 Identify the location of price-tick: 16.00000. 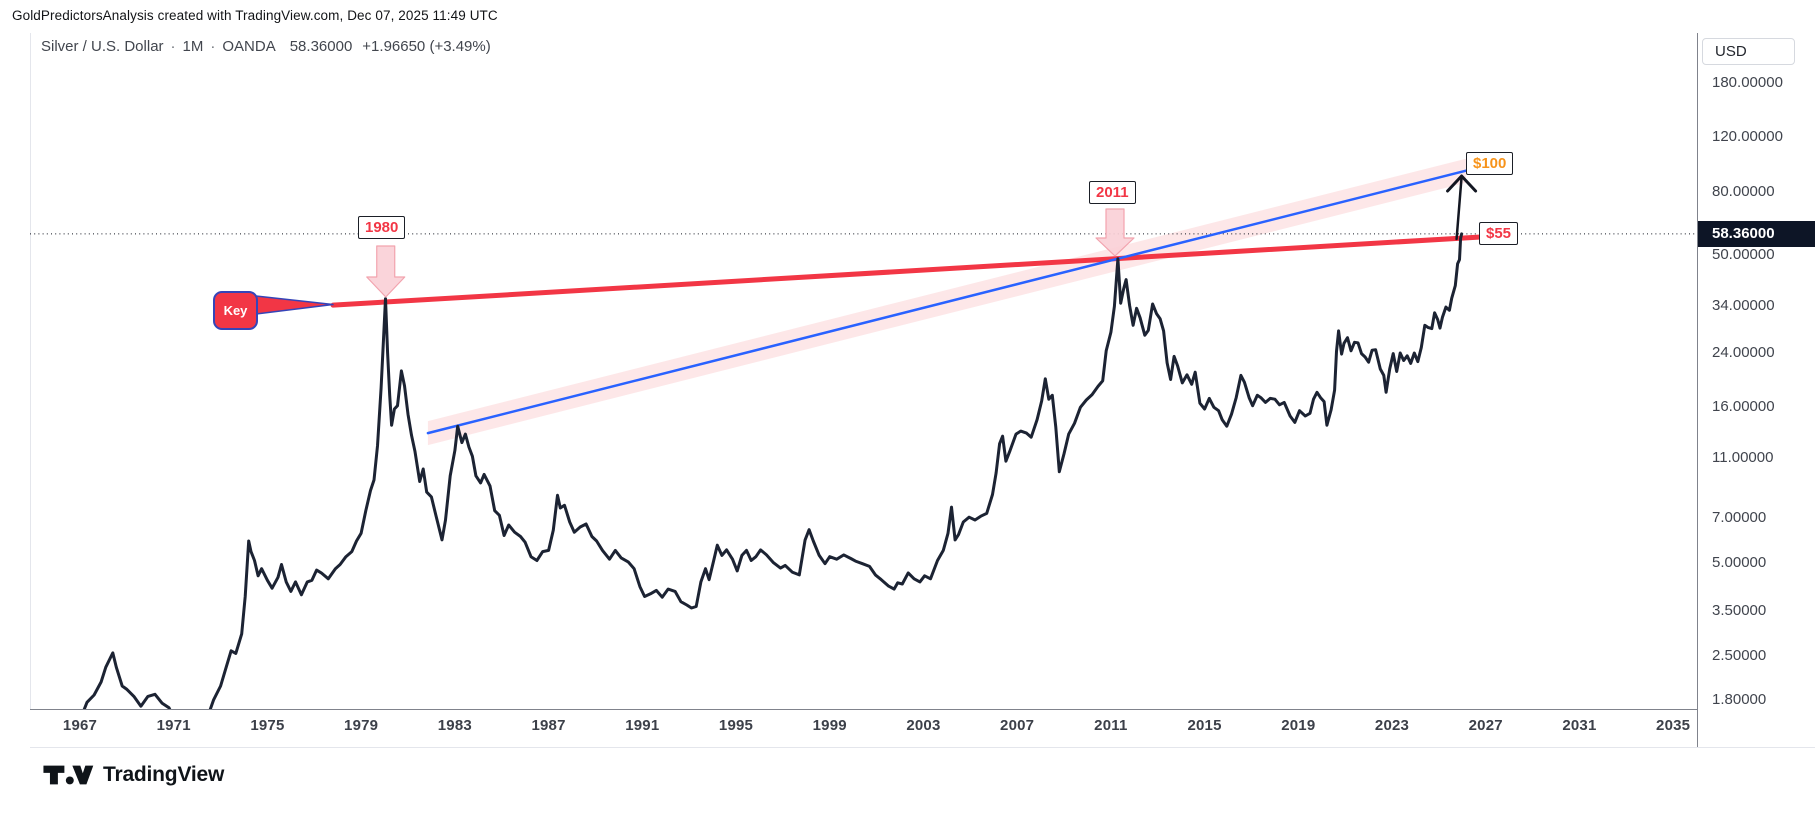
(1743, 407).